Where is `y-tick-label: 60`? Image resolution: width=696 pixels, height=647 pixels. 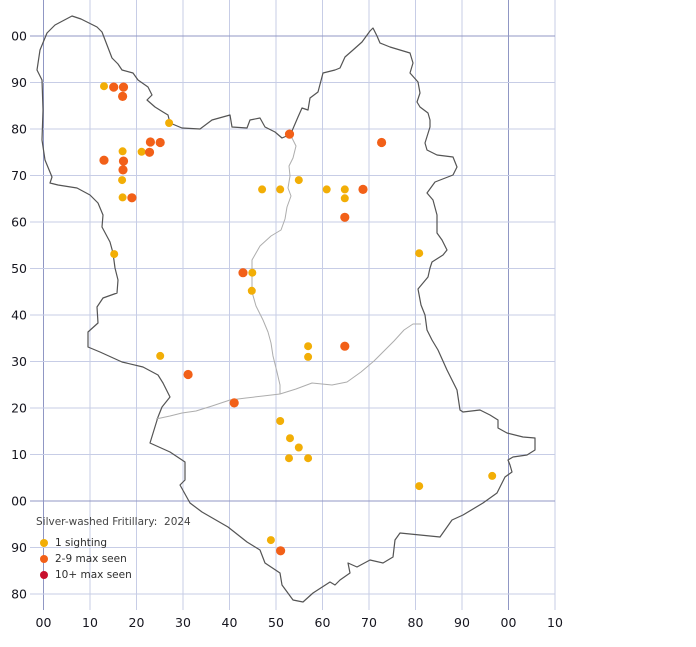 y-tick-label: 60 is located at coordinates (19, 222).